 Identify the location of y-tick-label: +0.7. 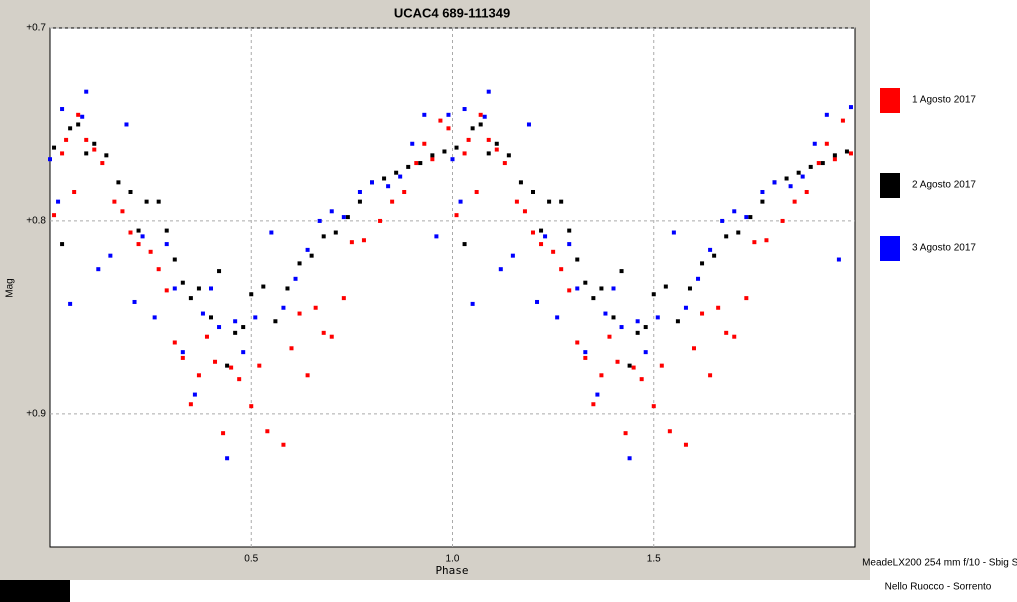
(36, 28).